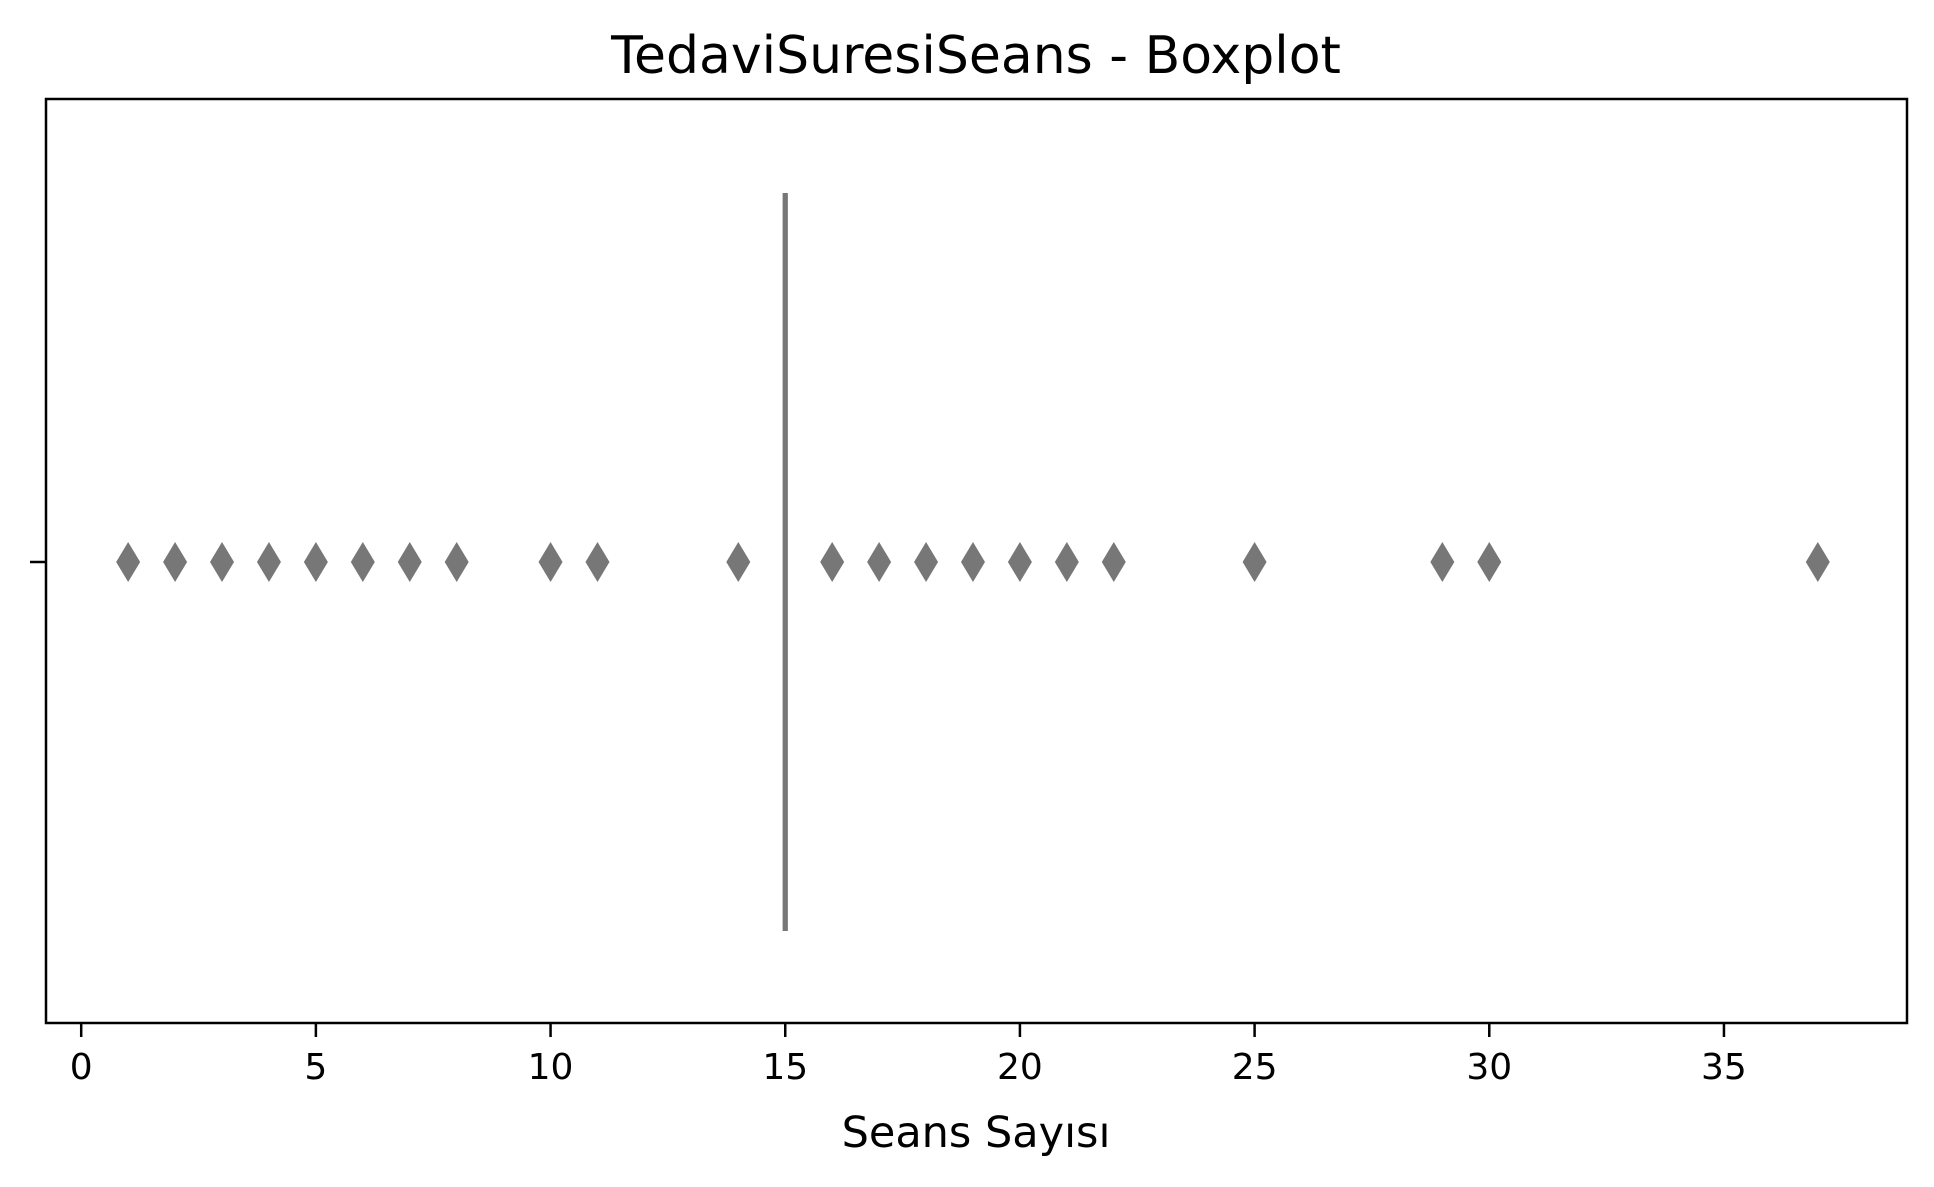 Image resolution: width=1934 pixels, height=1187 pixels. Describe the element at coordinates (785, 562) in the screenshot. I see `box-layer` at that location.